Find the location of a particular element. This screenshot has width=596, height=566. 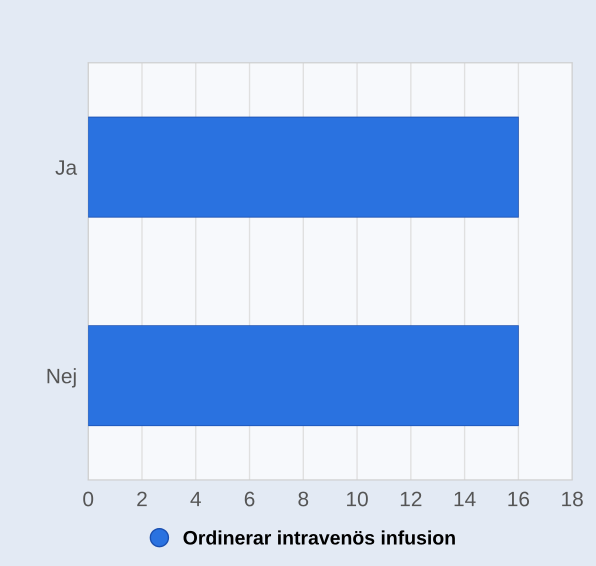

x-tick-label: 12 is located at coordinates (411, 499).